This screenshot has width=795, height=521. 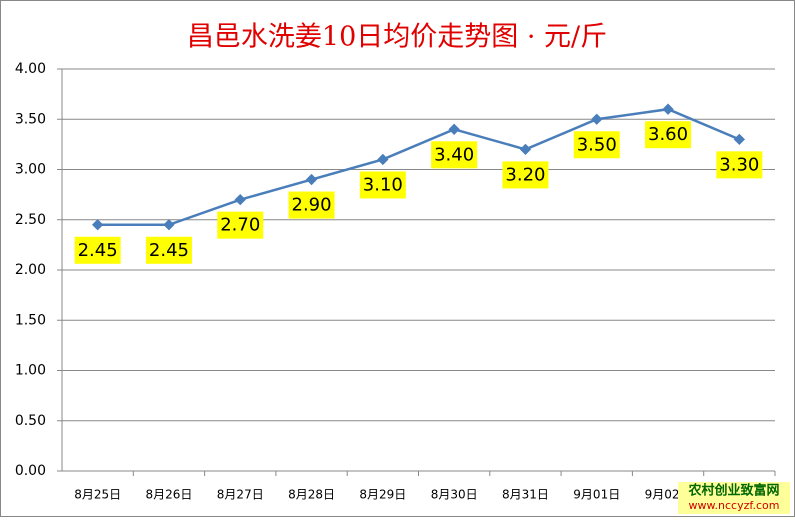 I want to click on value-label: 3.50, so click(x=597, y=144).